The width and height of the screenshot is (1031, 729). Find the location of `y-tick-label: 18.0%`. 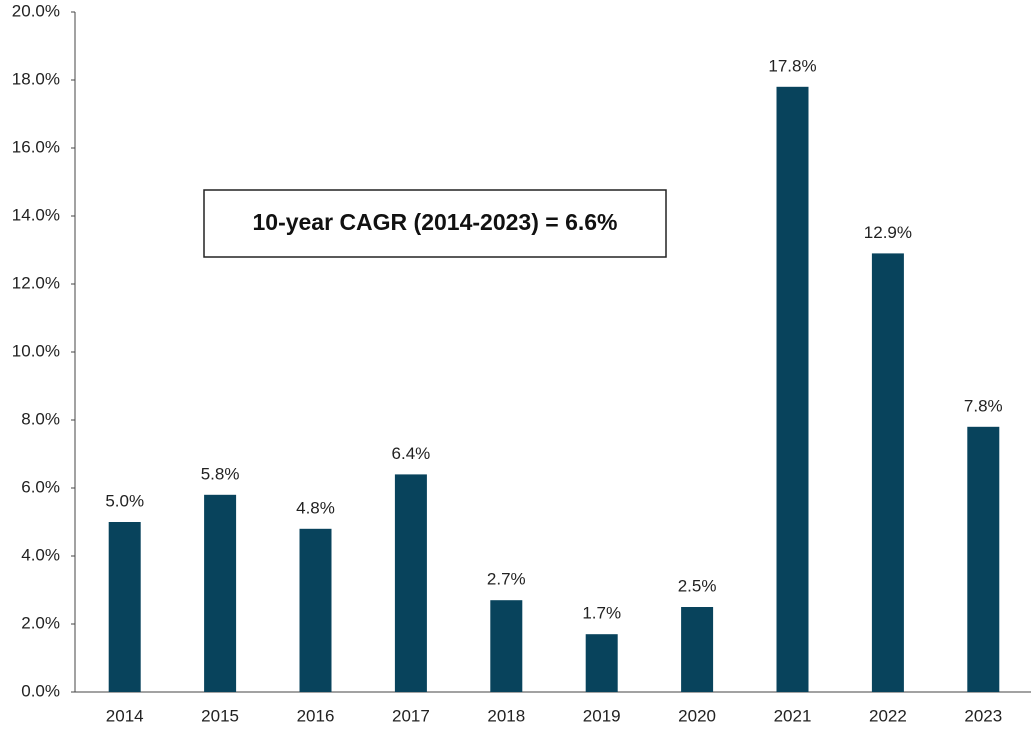

y-tick-label: 18.0% is located at coordinates (36, 78).